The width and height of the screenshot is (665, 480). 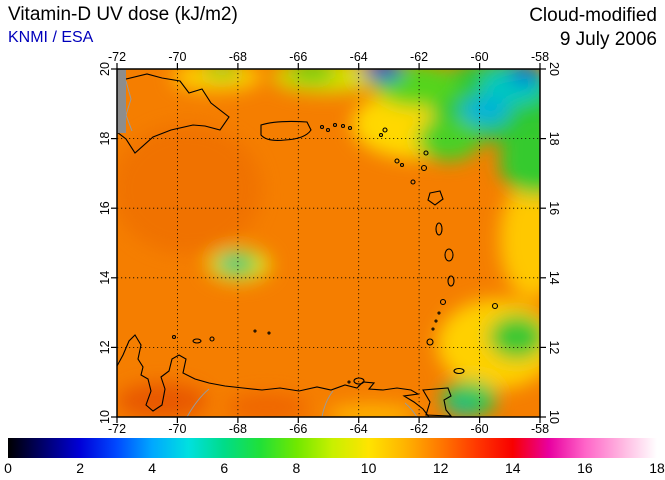 What do you see at coordinates (173, 113) in the screenshot?
I see `hispaniola-coast` at bounding box center [173, 113].